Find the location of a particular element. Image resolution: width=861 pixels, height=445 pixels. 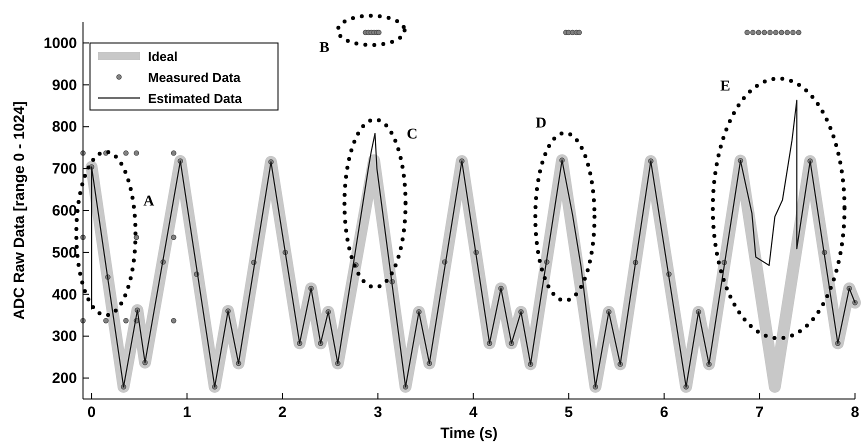

x-tick-label: 0 is located at coordinates (91, 412).